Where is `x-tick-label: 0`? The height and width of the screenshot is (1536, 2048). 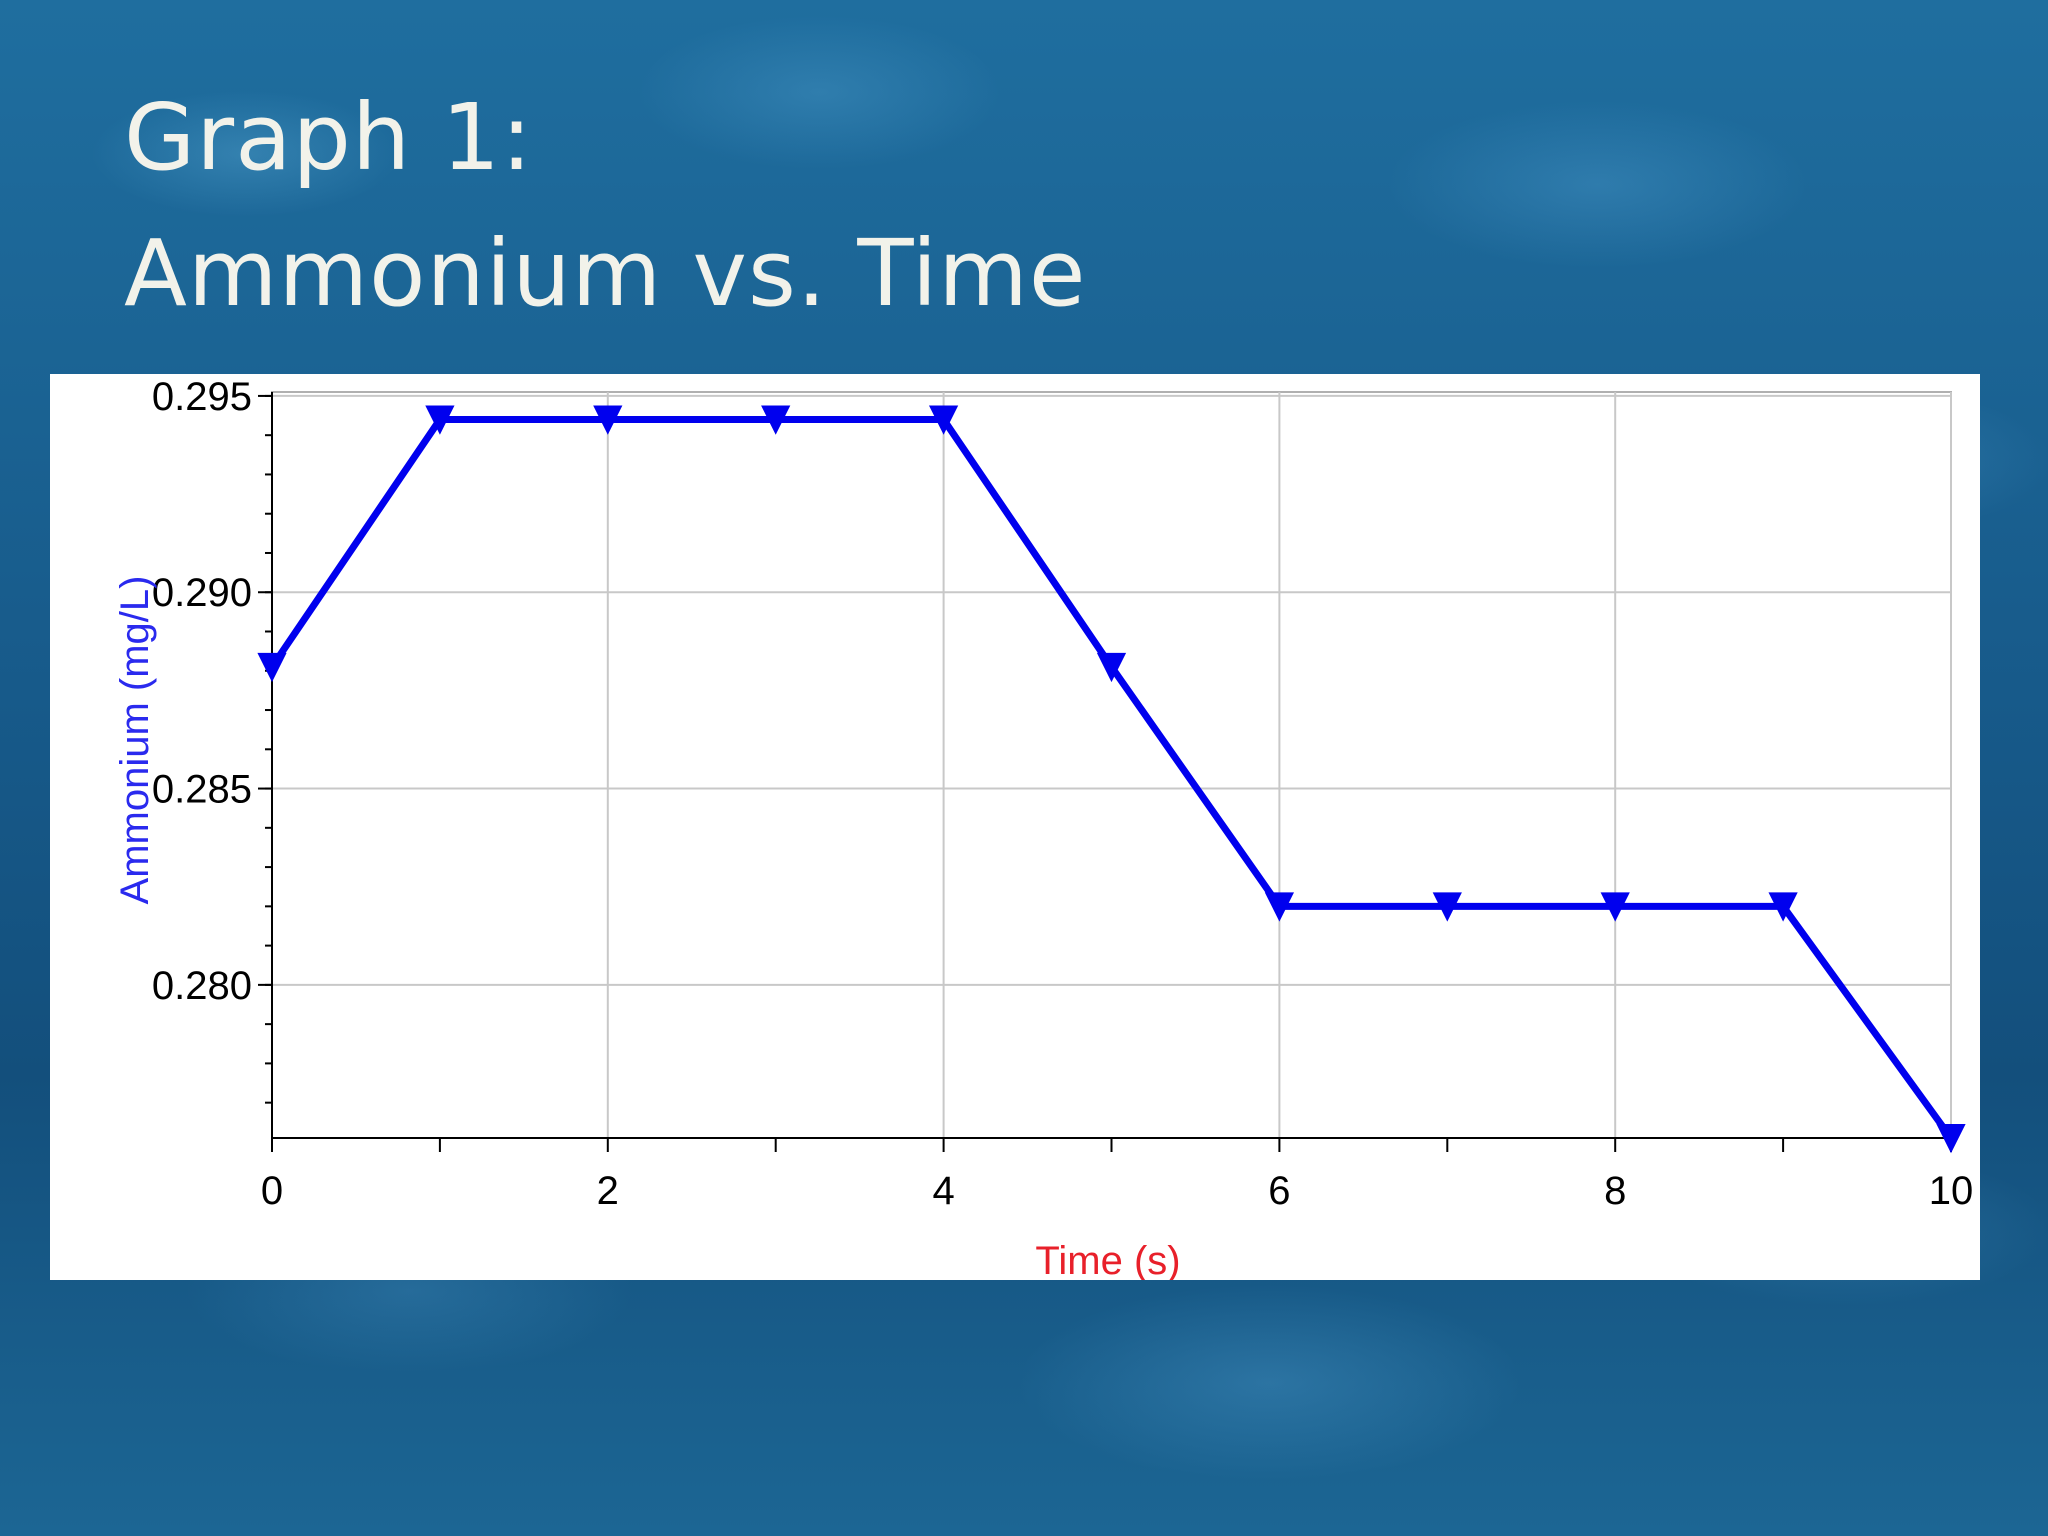
x-tick-label: 0 is located at coordinates (272, 1191).